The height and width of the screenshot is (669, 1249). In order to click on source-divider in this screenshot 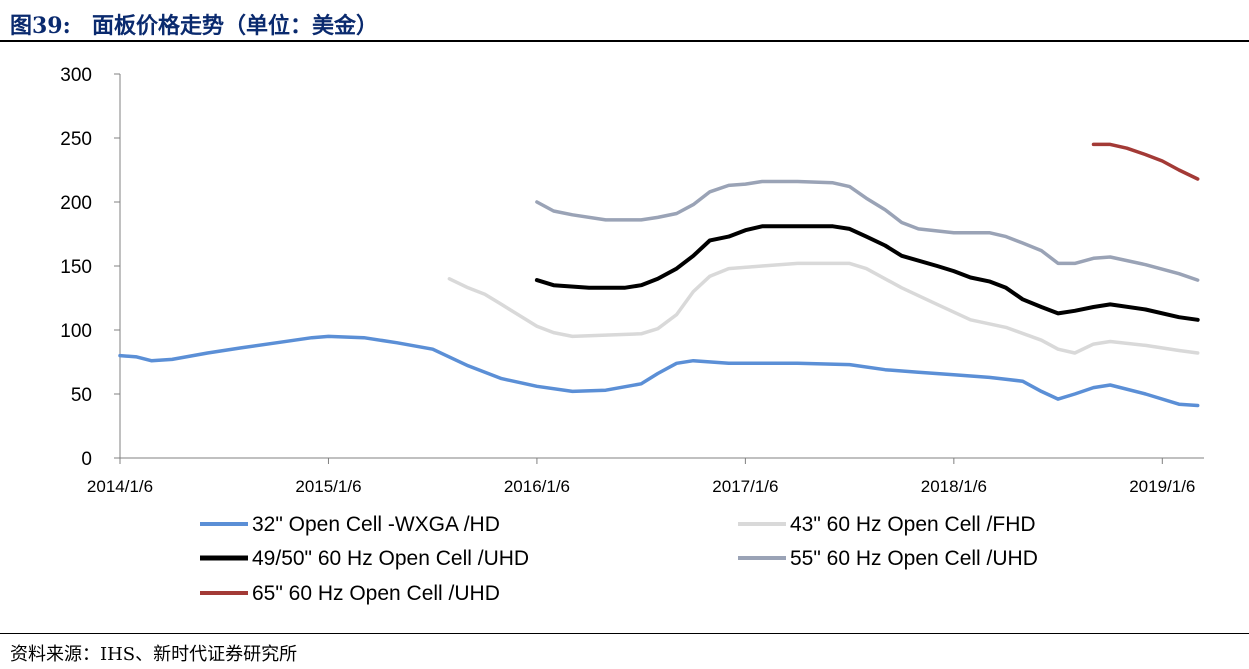, I will do `click(624, 633)`.